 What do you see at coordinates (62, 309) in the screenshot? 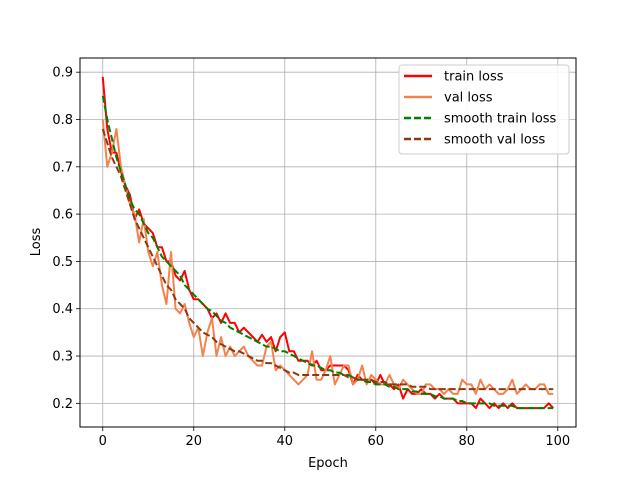
I see `y-tick-label: 0.4` at bounding box center [62, 309].